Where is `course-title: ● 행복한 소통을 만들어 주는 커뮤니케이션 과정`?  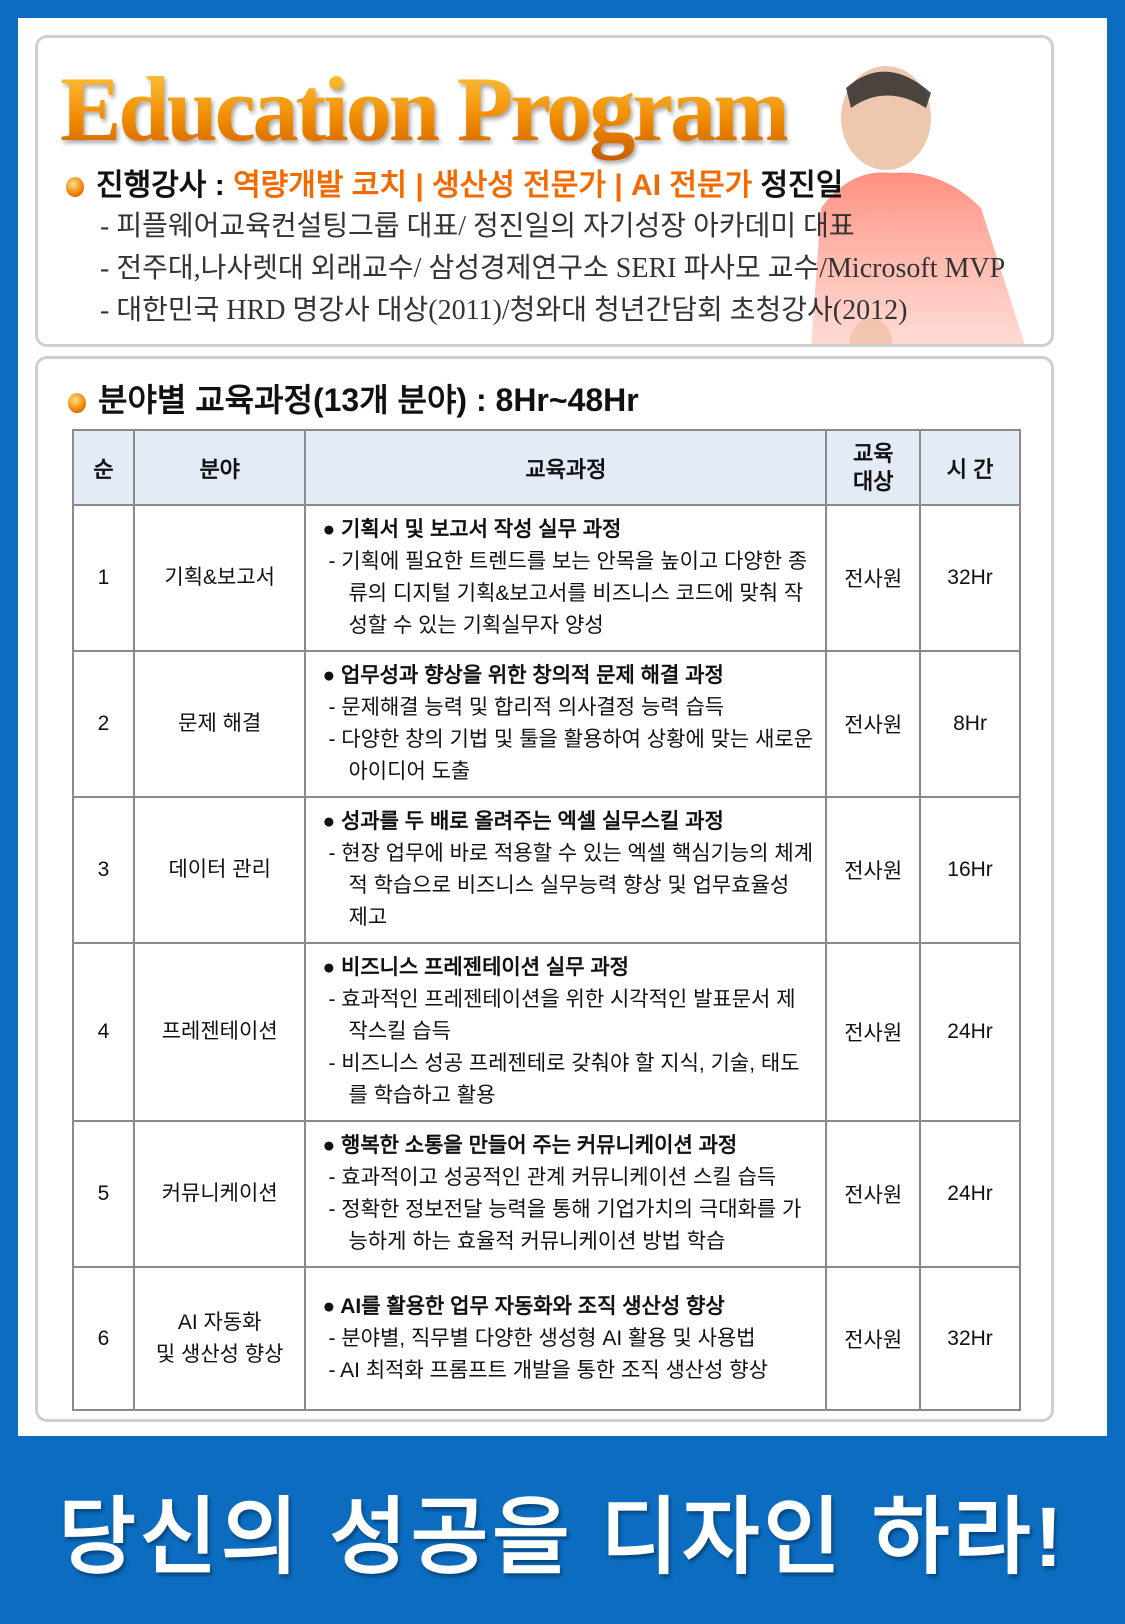 course-title: ● 행복한 소통을 만들어 주는 커뮤니케이션 과정 is located at coordinates (530, 1145).